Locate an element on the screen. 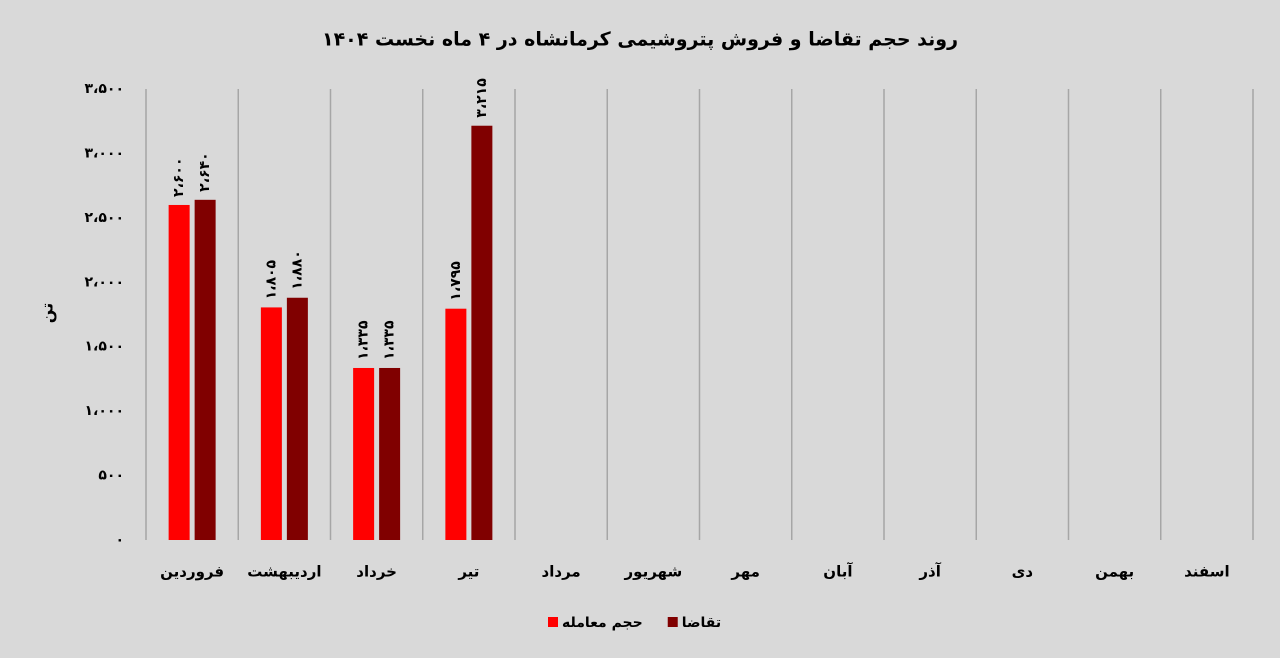 This screenshot has width=1280, height=658. y-tick-label: ۲،۰۰۰ is located at coordinates (105, 282).